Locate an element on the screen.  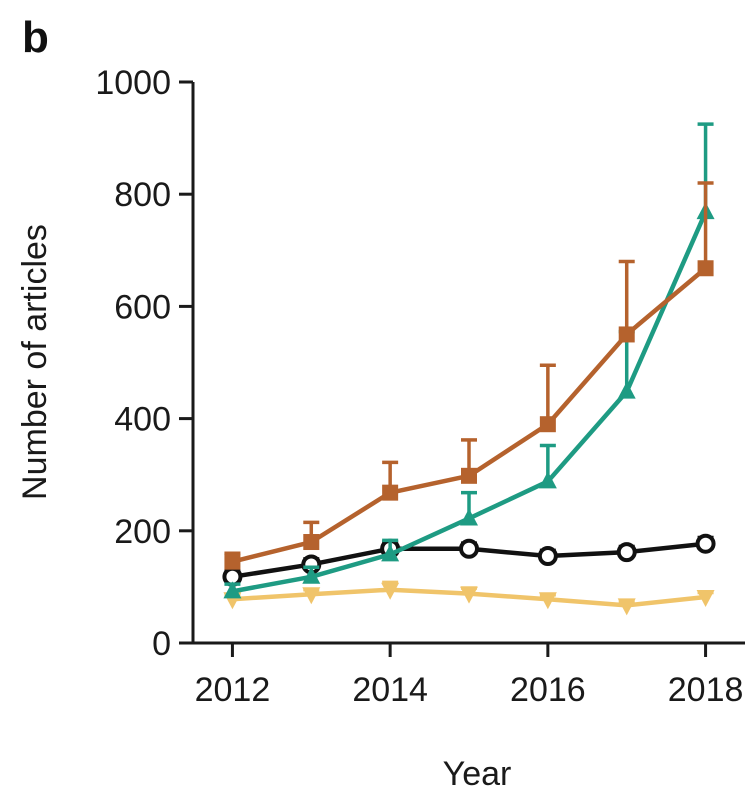
panel-label: b is located at coordinates (35, 37).